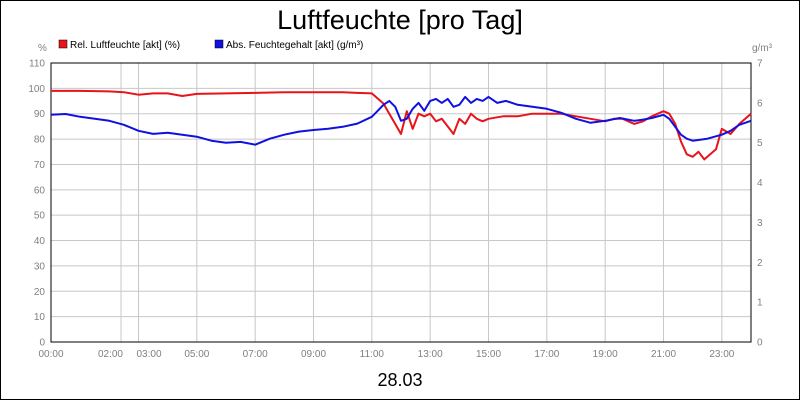 The height and width of the screenshot is (400, 800). What do you see at coordinates (149, 354) in the screenshot?
I see `x-tick-label: 03:00` at bounding box center [149, 354].